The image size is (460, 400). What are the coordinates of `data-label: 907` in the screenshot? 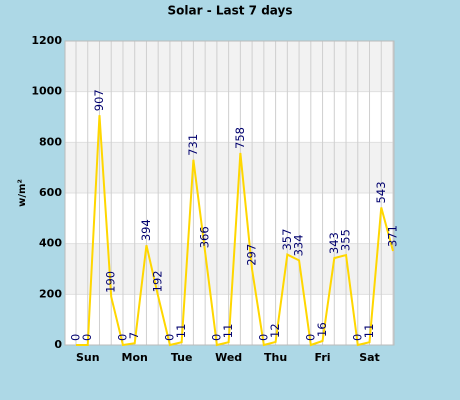 It's located at (99, 100).